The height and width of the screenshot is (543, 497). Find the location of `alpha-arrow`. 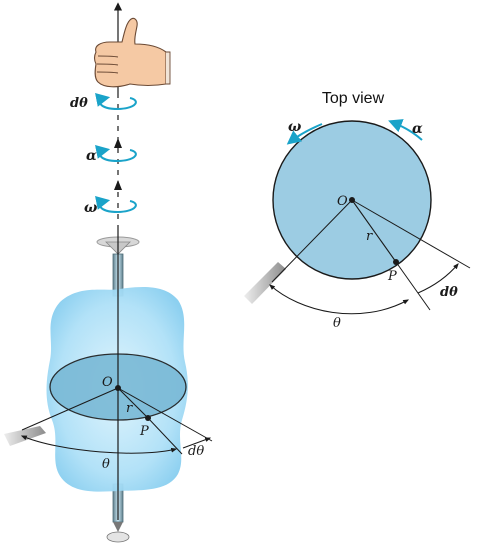

alpha-arrow is located at coordinates (405, 130).